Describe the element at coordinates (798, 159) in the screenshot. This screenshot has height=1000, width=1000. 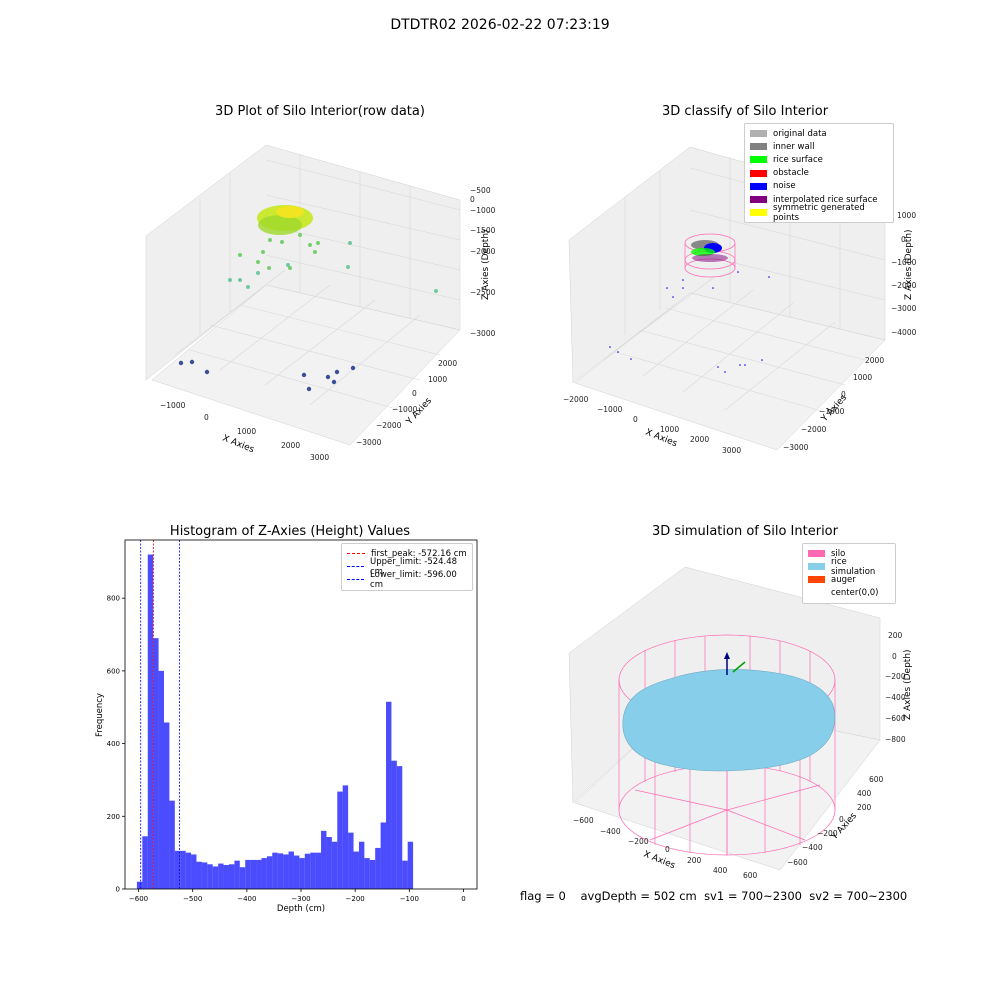
I see `legend-label: rice surface` at that location.